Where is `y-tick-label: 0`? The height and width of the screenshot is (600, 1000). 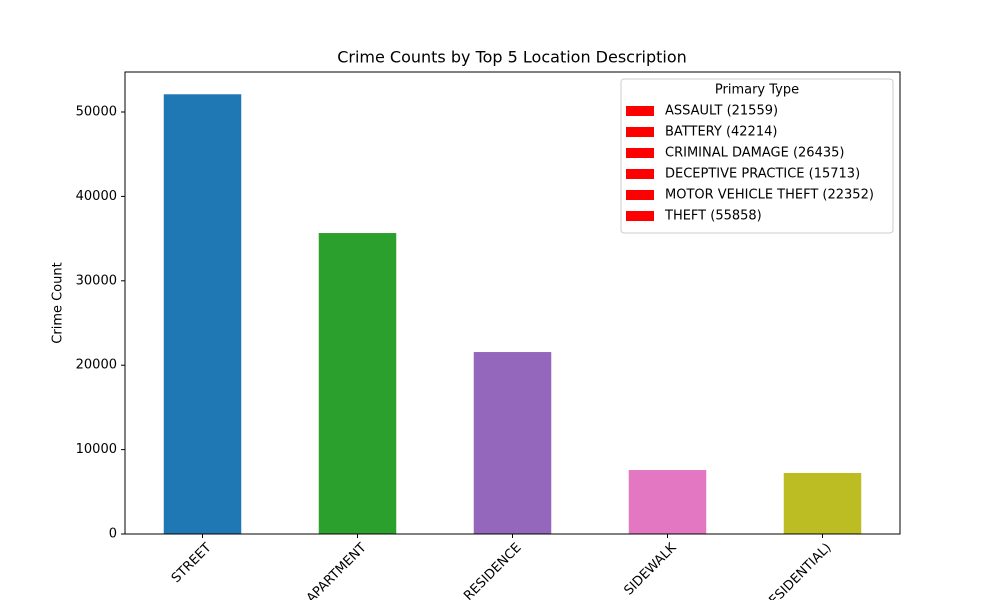
y-tick-label: 0 is located at coordinates (113, 534).